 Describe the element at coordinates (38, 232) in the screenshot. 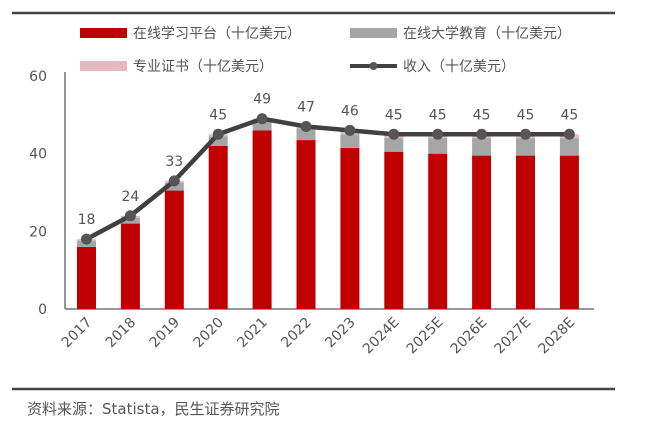

I see `y-tick-label: 20` at that location.